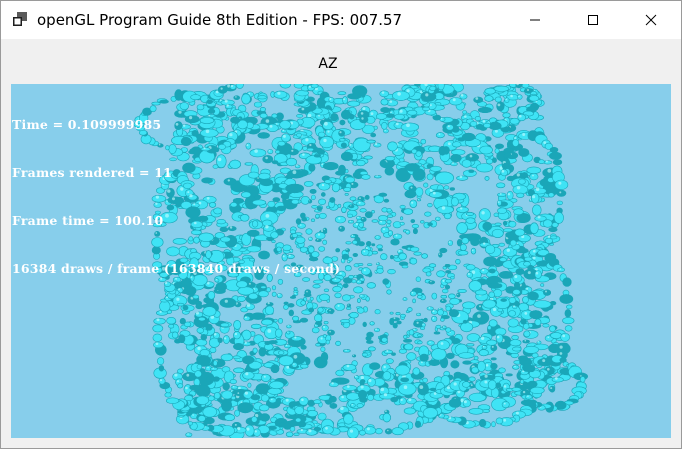 The image size is (682, 449). Describe the element at coordinates (328, 64) in the screenshot. I see `az-label: AZ` at that location.